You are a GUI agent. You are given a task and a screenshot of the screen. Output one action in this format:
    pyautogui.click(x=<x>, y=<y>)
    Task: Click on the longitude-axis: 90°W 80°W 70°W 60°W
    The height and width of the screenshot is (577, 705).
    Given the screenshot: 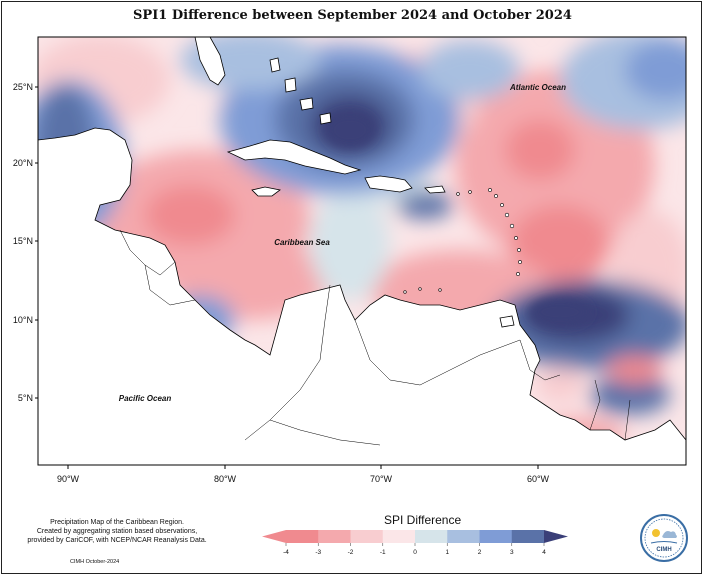 What is the action you would take?
    pyautogui.click(x=303, y=474)
    